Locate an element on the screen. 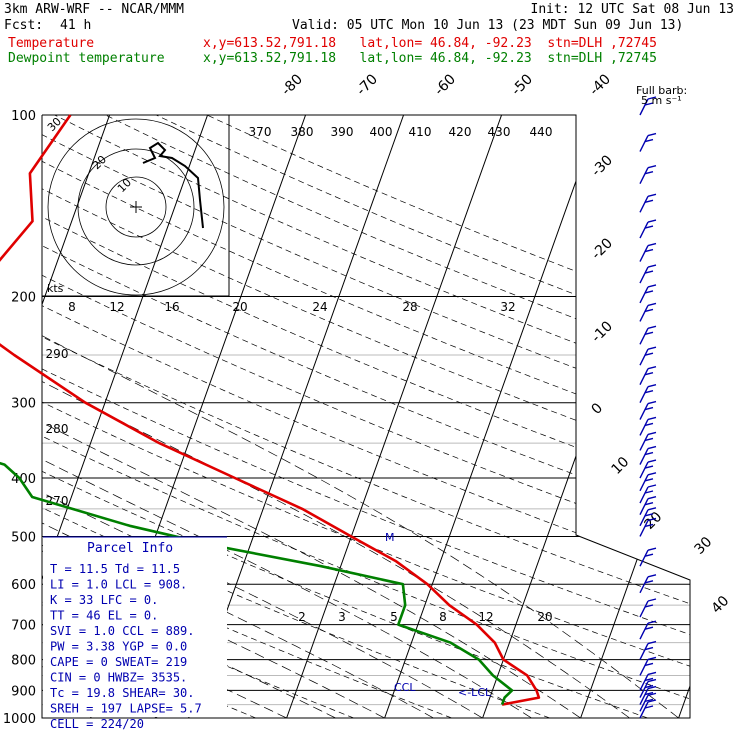 The image size is (740, 740). init-time: Init: 12 UTC Sat 08 Jun 13 is located at coordinates (632, 9).